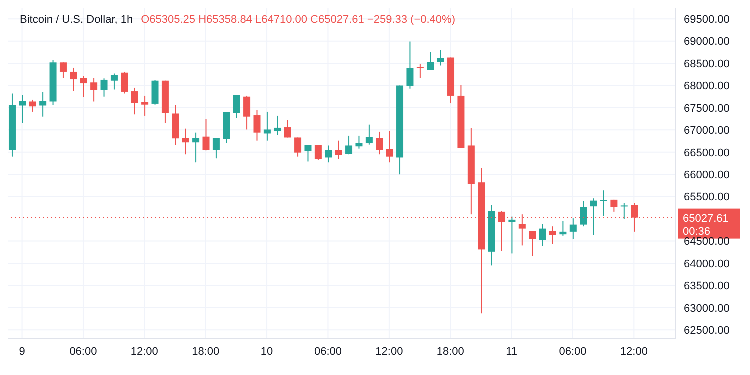  What do you see at coordinates (77, 20) in the screenshot?
I see `text: Bitcoin / U.S. Dollar, 1h` at bounding box center [77, 20].